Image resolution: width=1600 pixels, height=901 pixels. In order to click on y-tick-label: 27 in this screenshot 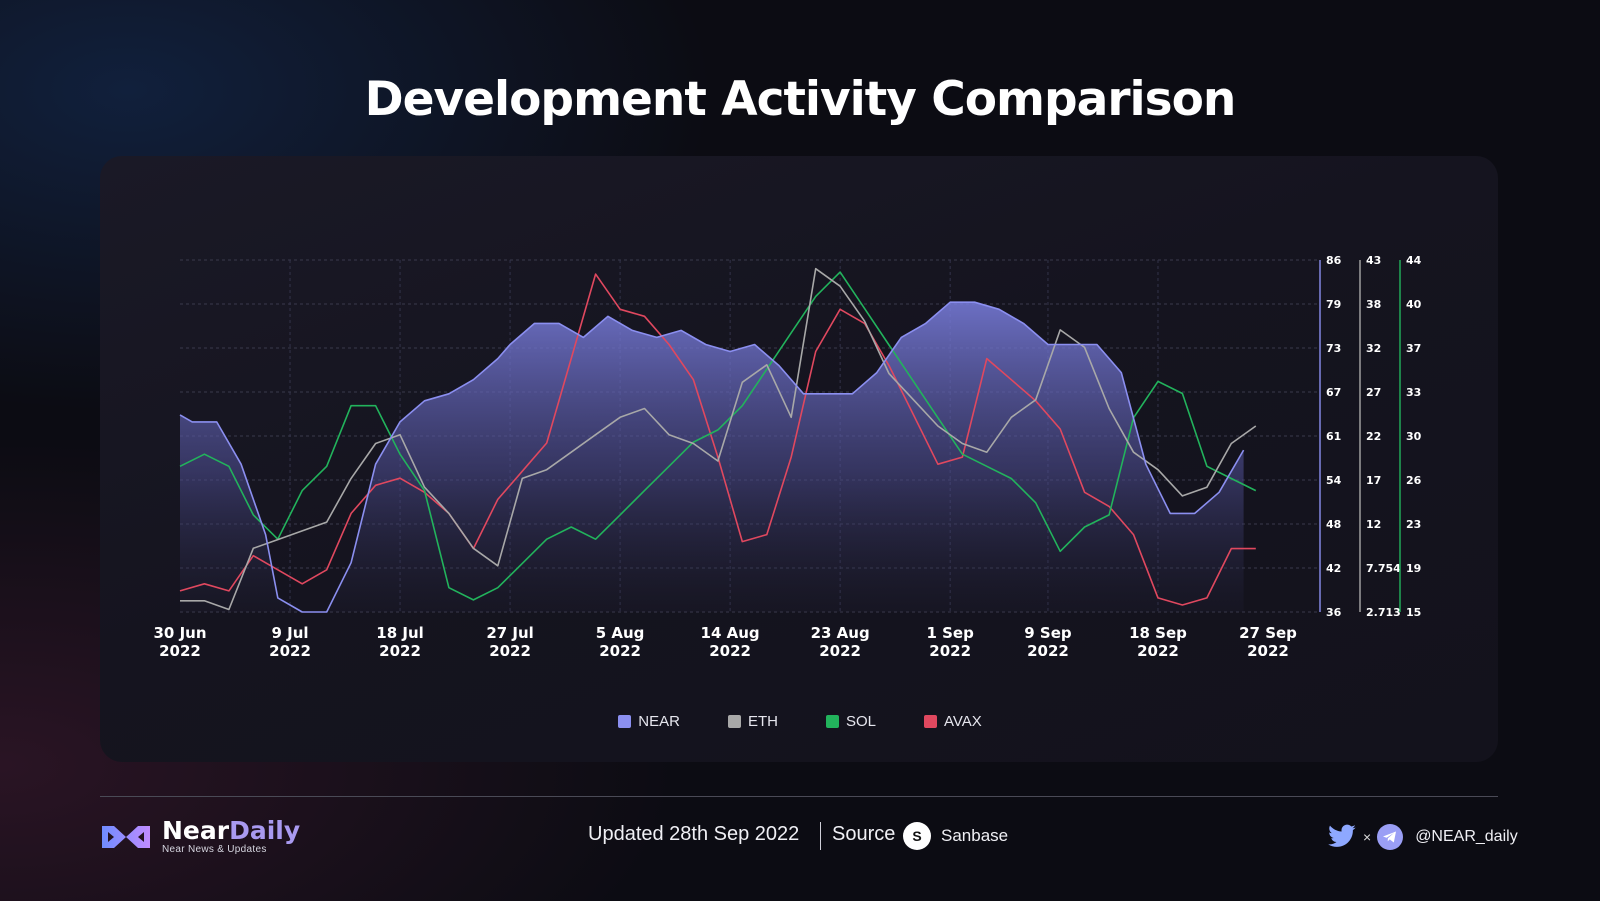, I will do `click(1373, 392)`.